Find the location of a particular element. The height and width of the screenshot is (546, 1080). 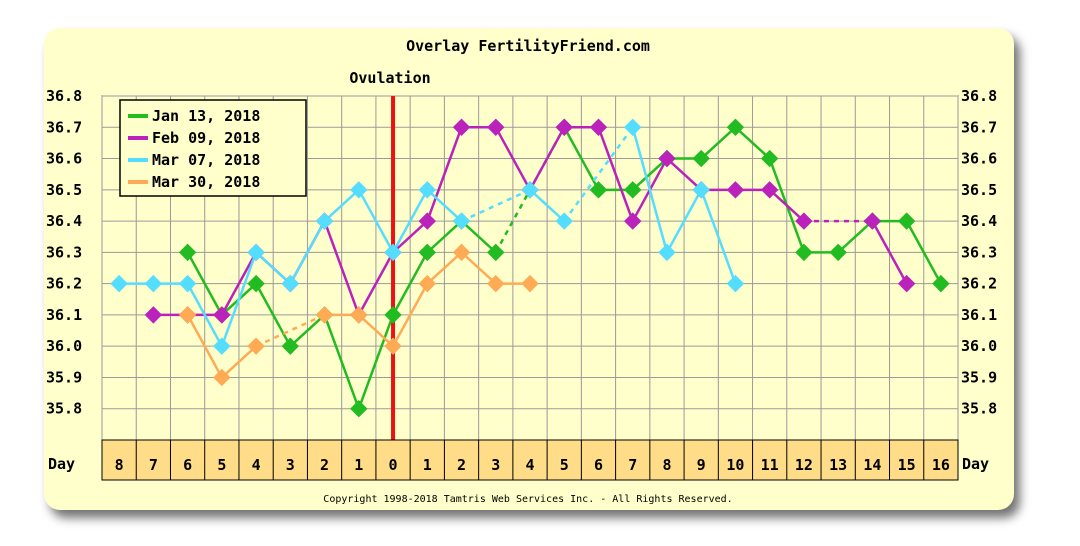

day-tick-label: 15 is located at coordinates (907, 465).